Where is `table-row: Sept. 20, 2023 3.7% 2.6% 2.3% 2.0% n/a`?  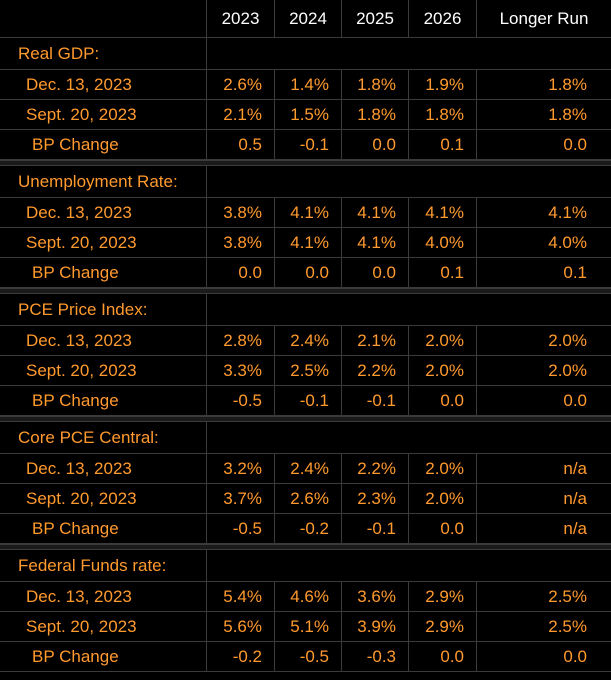
table-row: Sept. 20, 2023 3.7% 2.6% 2.3% 2.0% n/a is located at coordinates (305, 499).